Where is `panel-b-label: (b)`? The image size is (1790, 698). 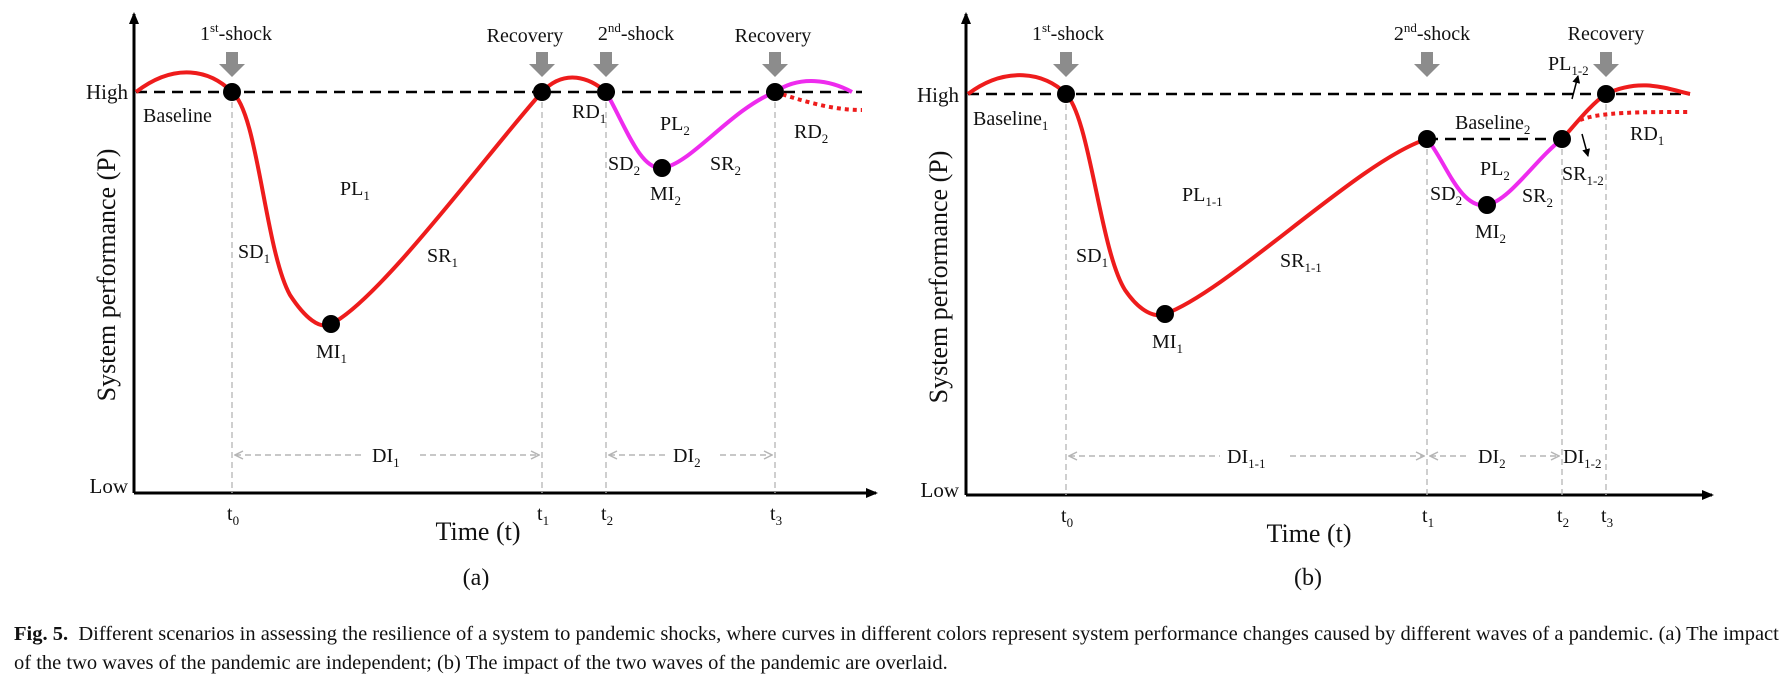 panel-b-label: (b) is located at coordinates (1308, 578).